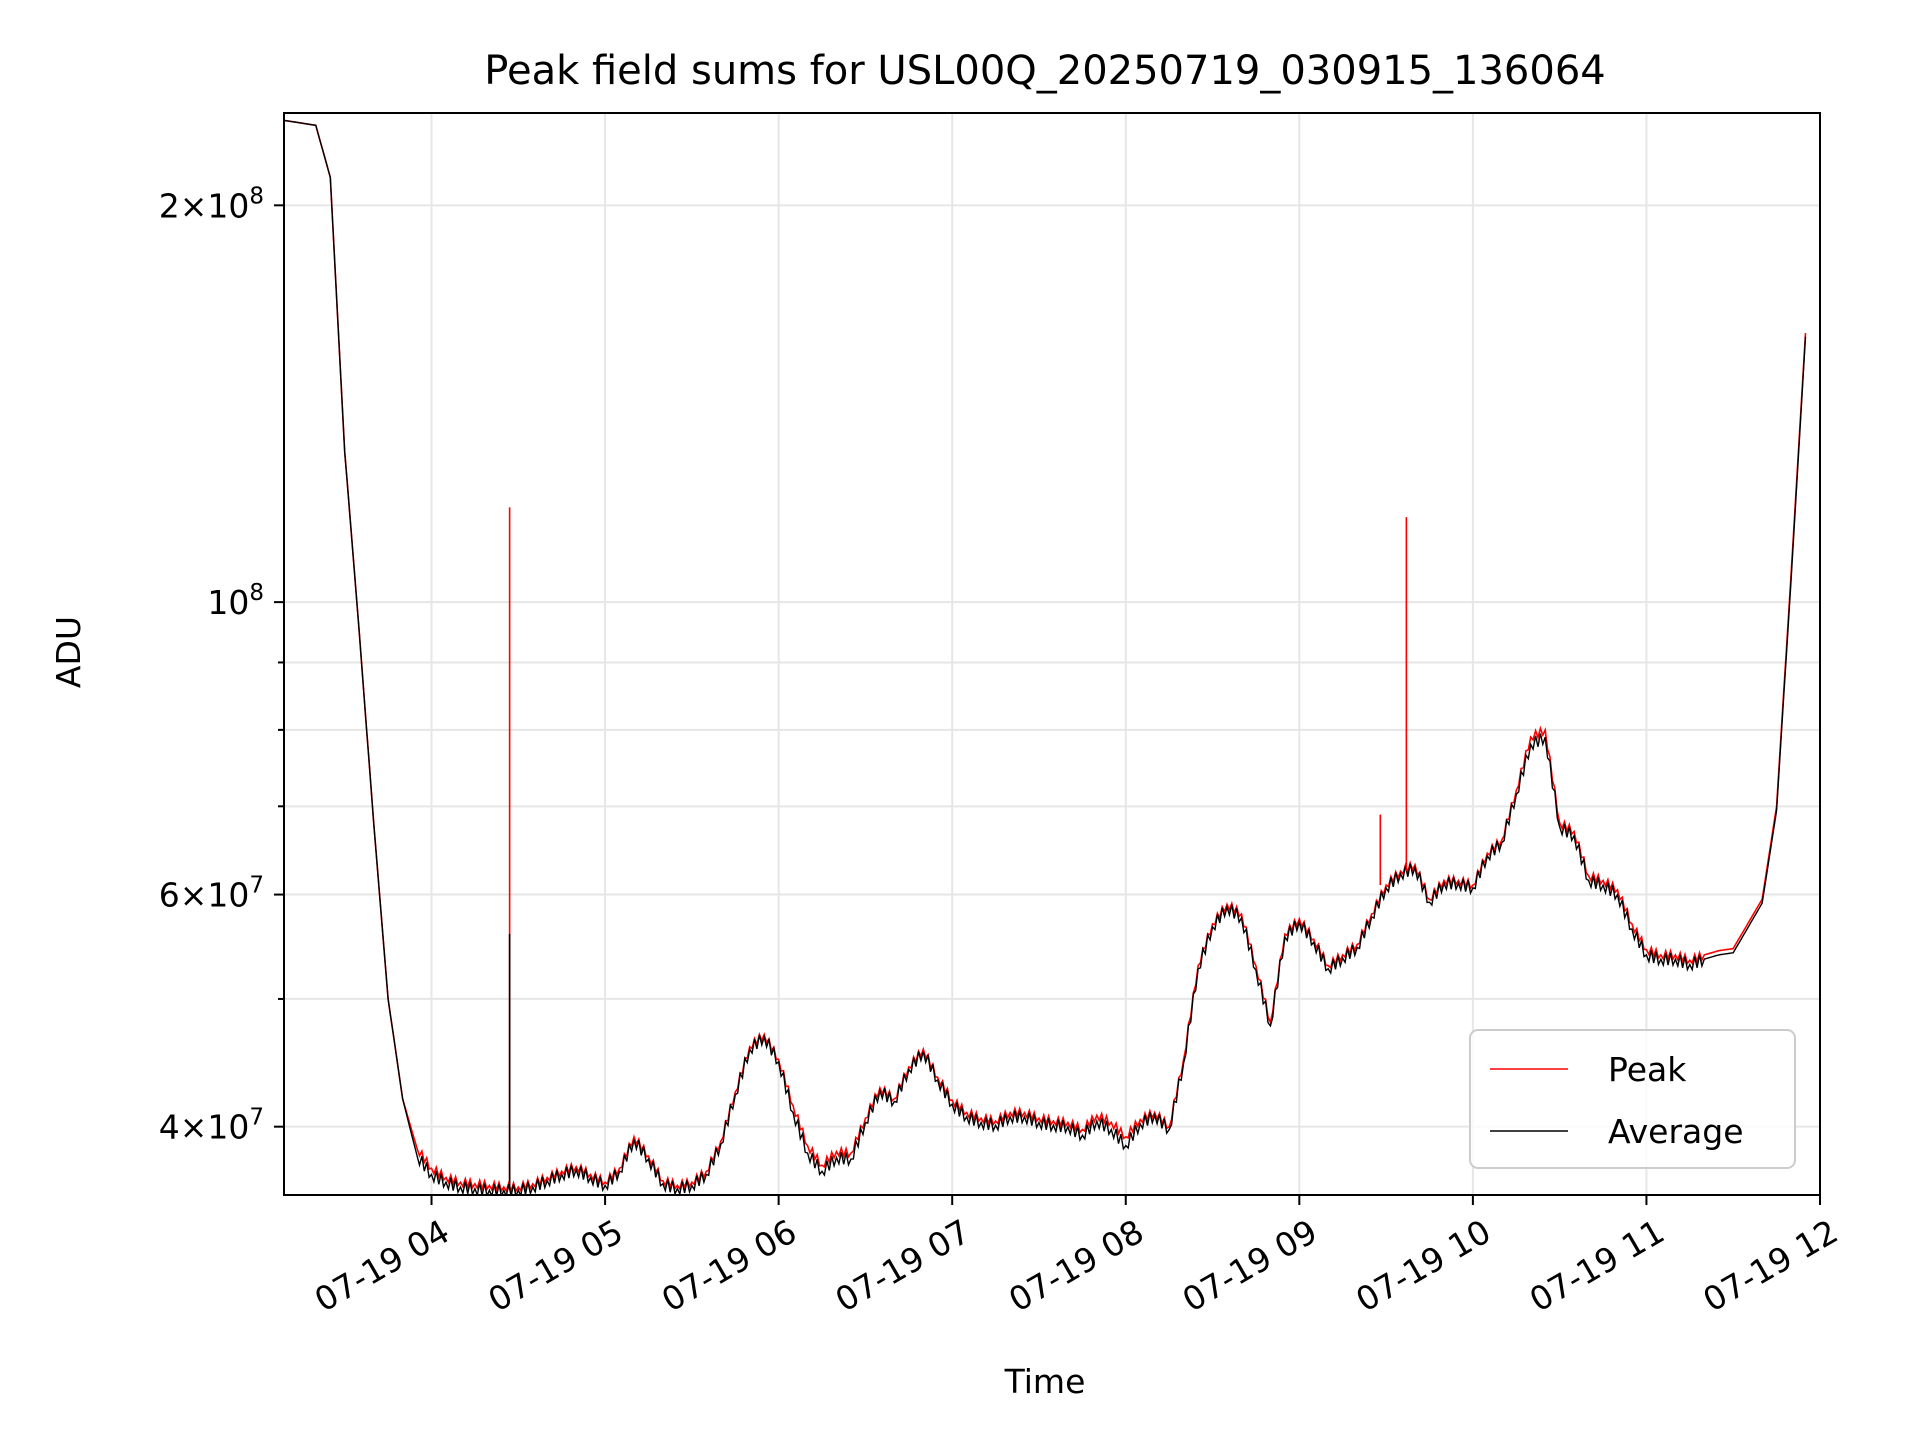  What do you see at coordinates (1676, 1131) in the screenshot?
I see `legend-average-label: Average` at bounding box center [1676, 1131].